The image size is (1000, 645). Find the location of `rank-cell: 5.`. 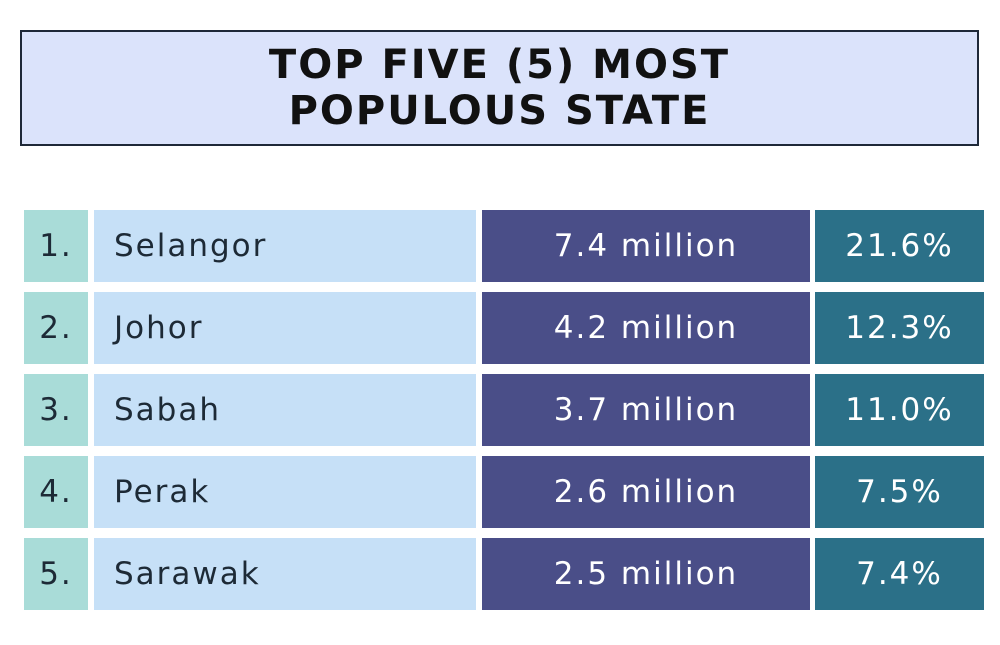

rank-cell: 5. is located at coordinates (56, 574).